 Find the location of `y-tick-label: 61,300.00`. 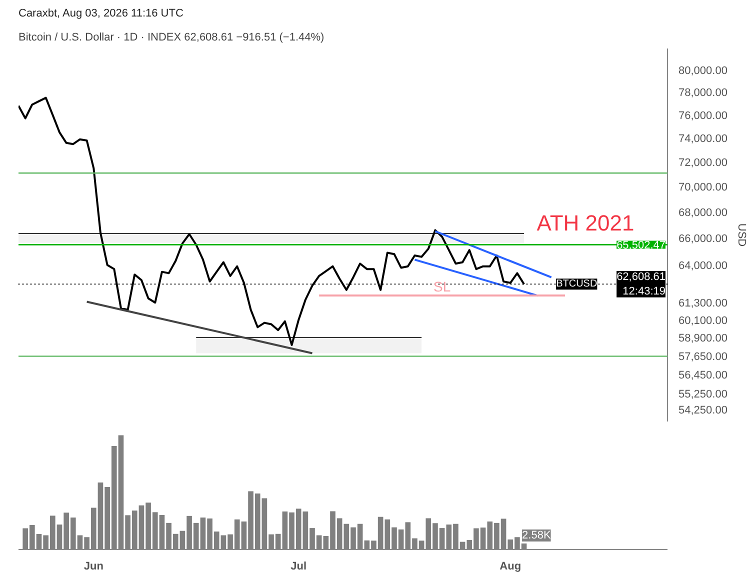

y-tick-label: 61,300.00 is located at coordinates (703, 304).